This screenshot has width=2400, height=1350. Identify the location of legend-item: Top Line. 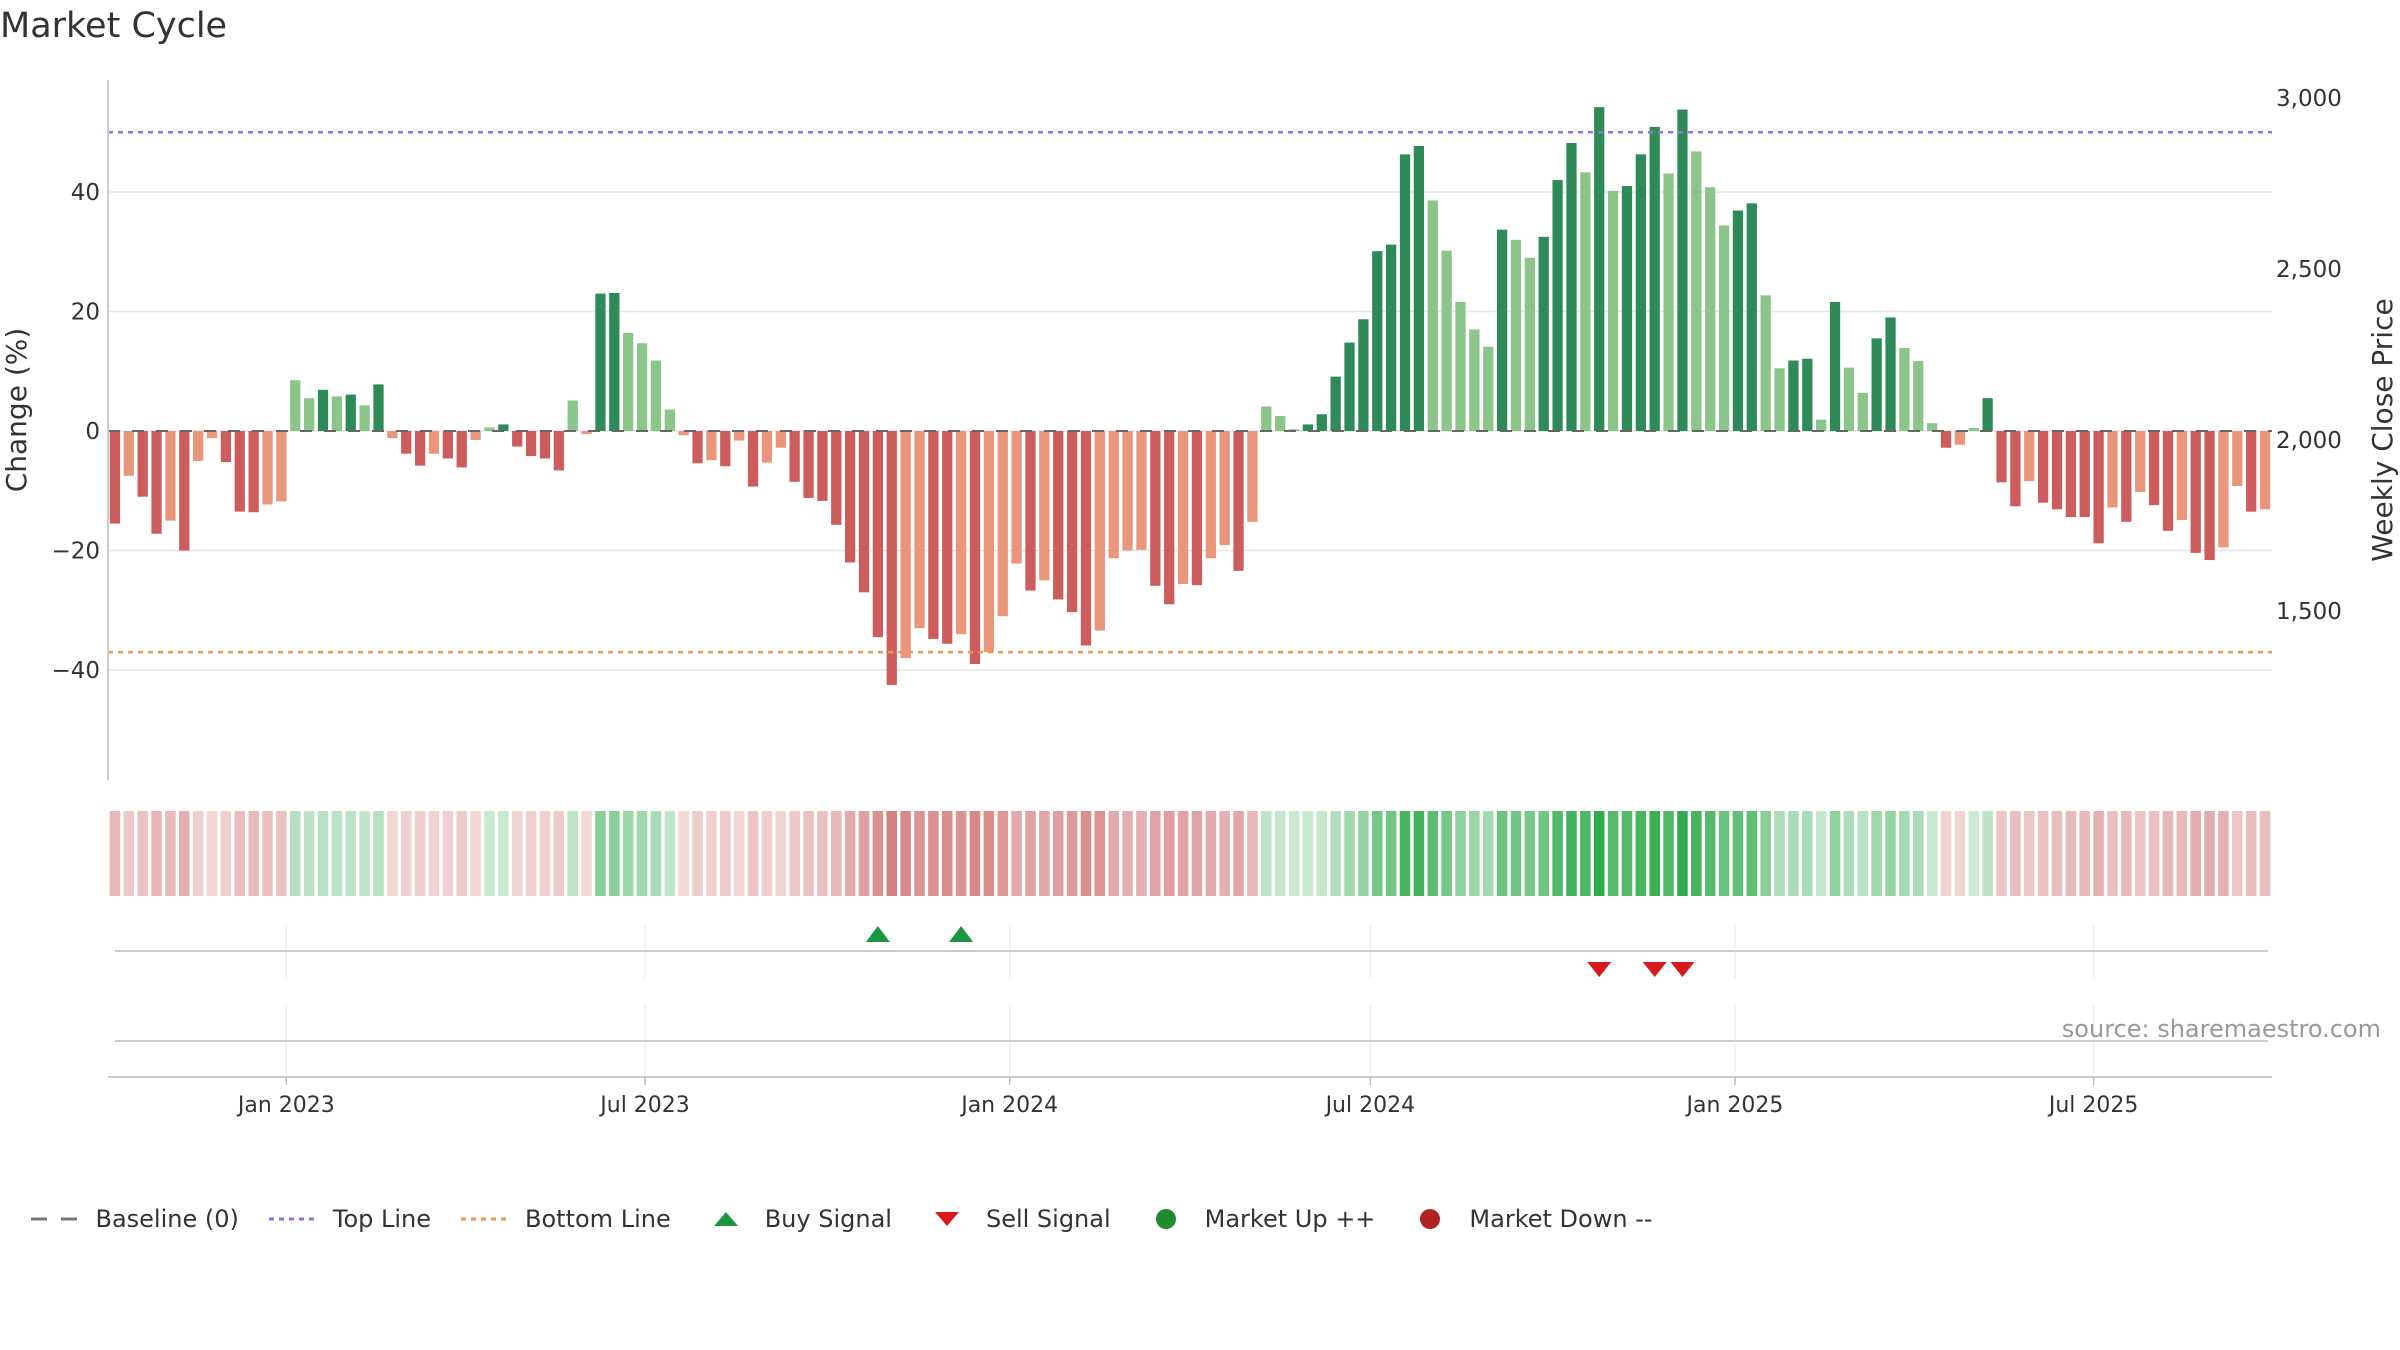
(348, 1219).